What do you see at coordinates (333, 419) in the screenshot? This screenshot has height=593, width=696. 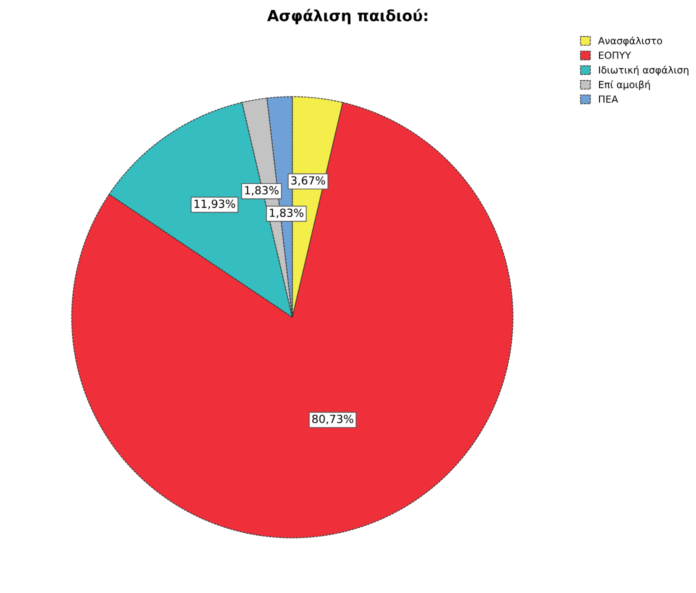 I see `data-label: 80,73%` at bounding box center [333, 419].